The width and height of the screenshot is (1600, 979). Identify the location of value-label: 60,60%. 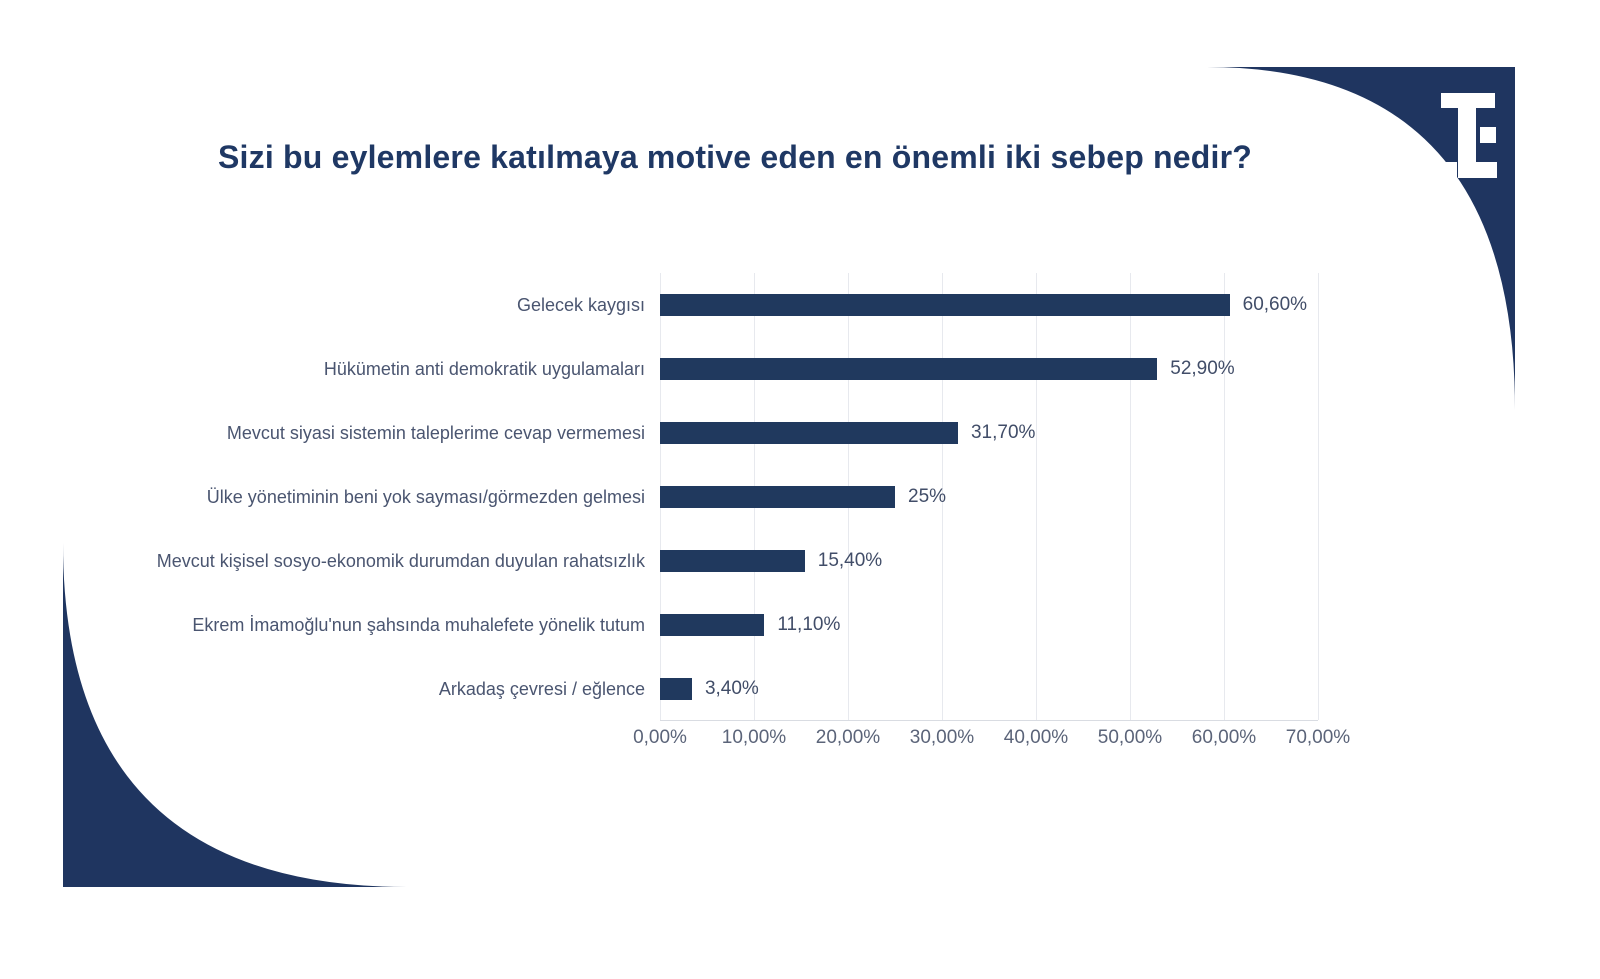
(1275, 304).